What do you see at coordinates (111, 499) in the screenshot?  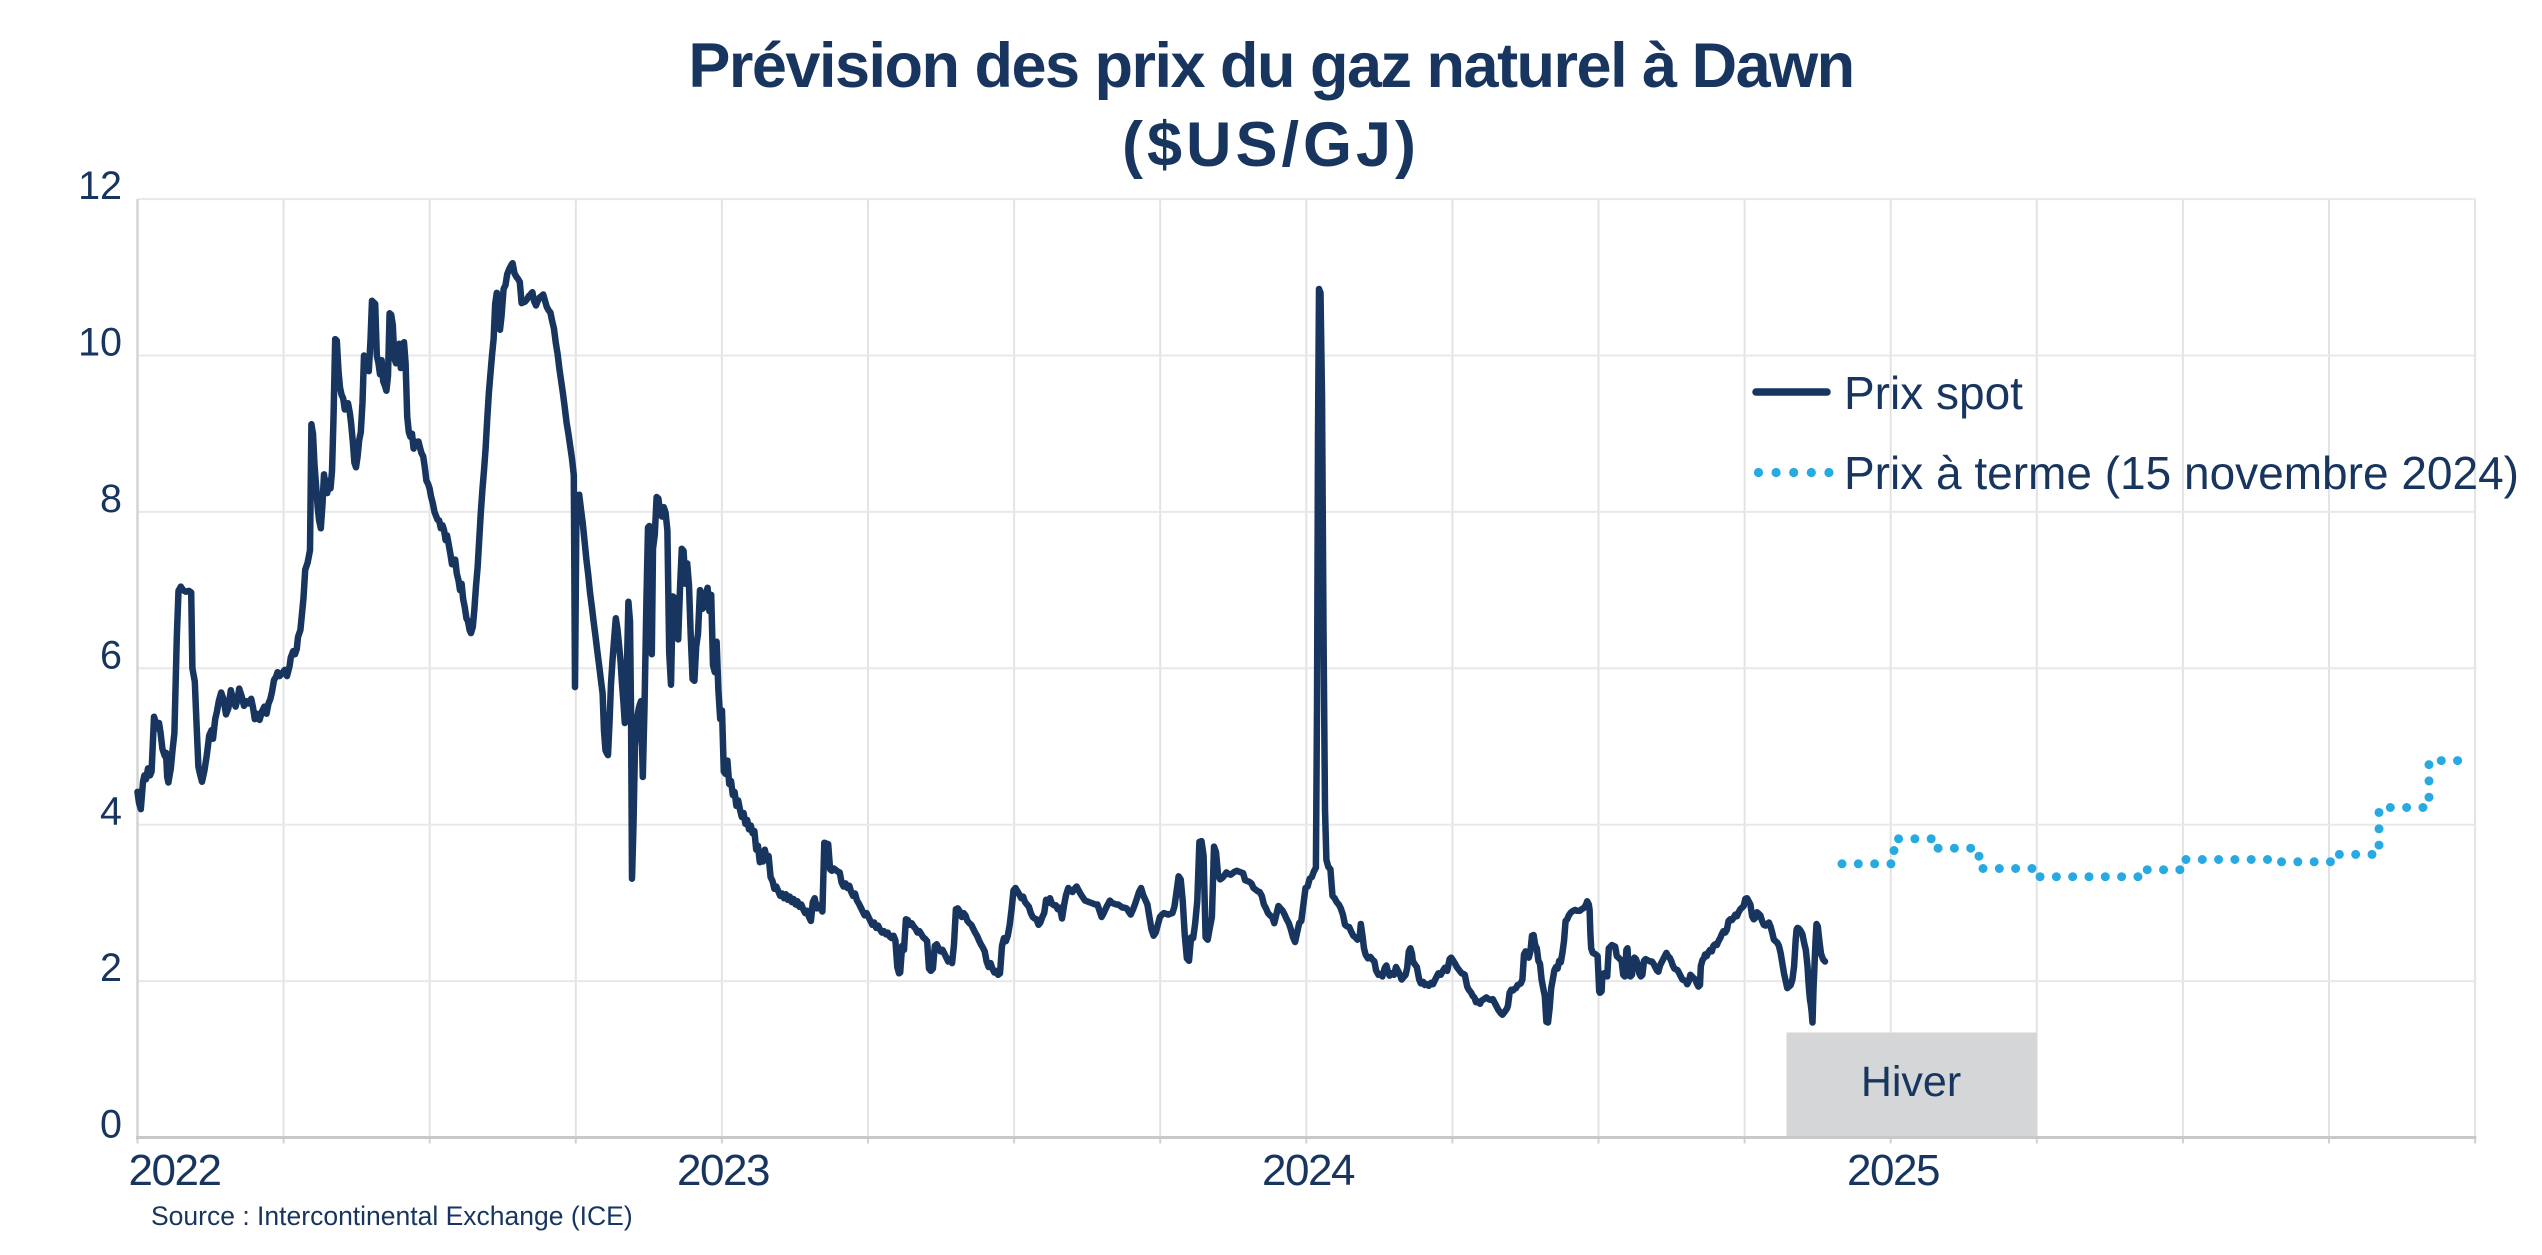 I see `svg-text: 8` at bounding box center [111, 499].